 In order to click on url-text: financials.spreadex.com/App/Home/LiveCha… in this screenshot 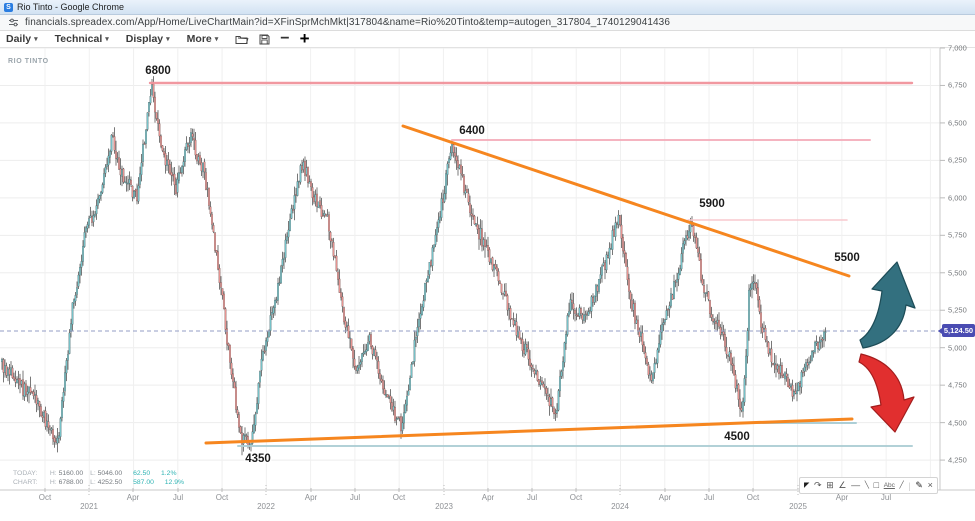, I will do `click(348, 22)`.